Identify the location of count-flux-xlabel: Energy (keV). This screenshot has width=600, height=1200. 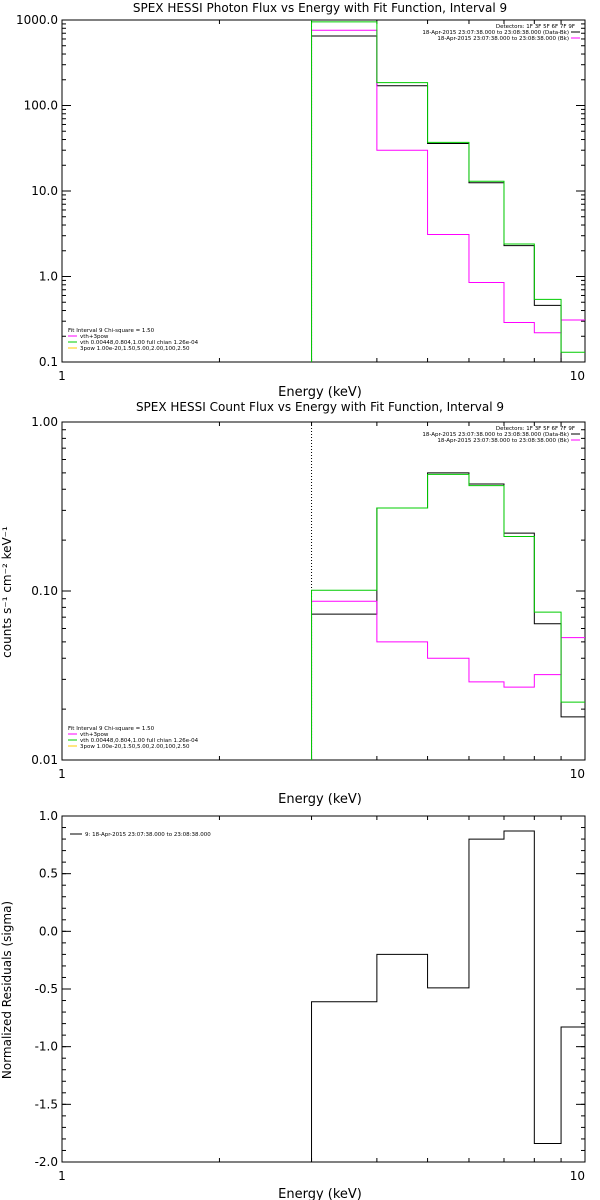
(320, 799).